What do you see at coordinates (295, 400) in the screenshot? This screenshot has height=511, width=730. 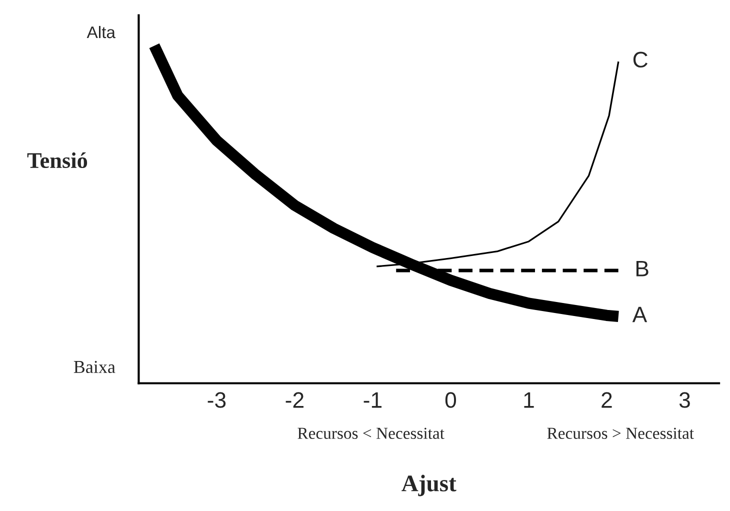 I see `x-tick-label: -2` at bounding box center [295, 400].